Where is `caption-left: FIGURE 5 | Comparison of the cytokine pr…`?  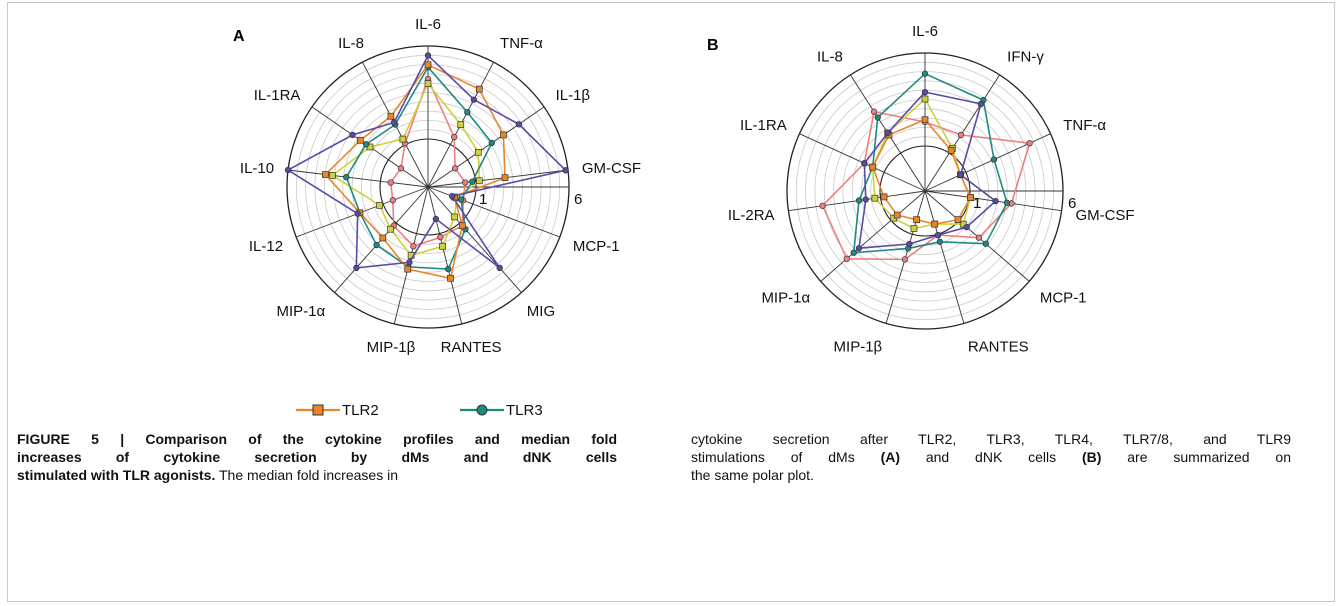
caption-left: FIGURE 5 | Comparison of the cytokine pr… is located at coordinates (317, 457).